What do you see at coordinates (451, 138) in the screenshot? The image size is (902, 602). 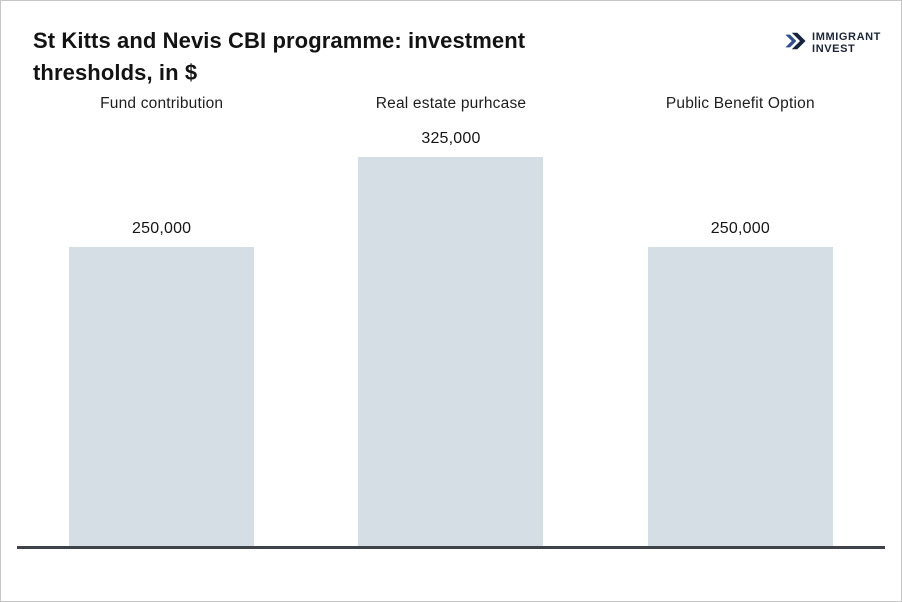 I see `bar-value-label: 325,000` at bounding box center [451, 138].